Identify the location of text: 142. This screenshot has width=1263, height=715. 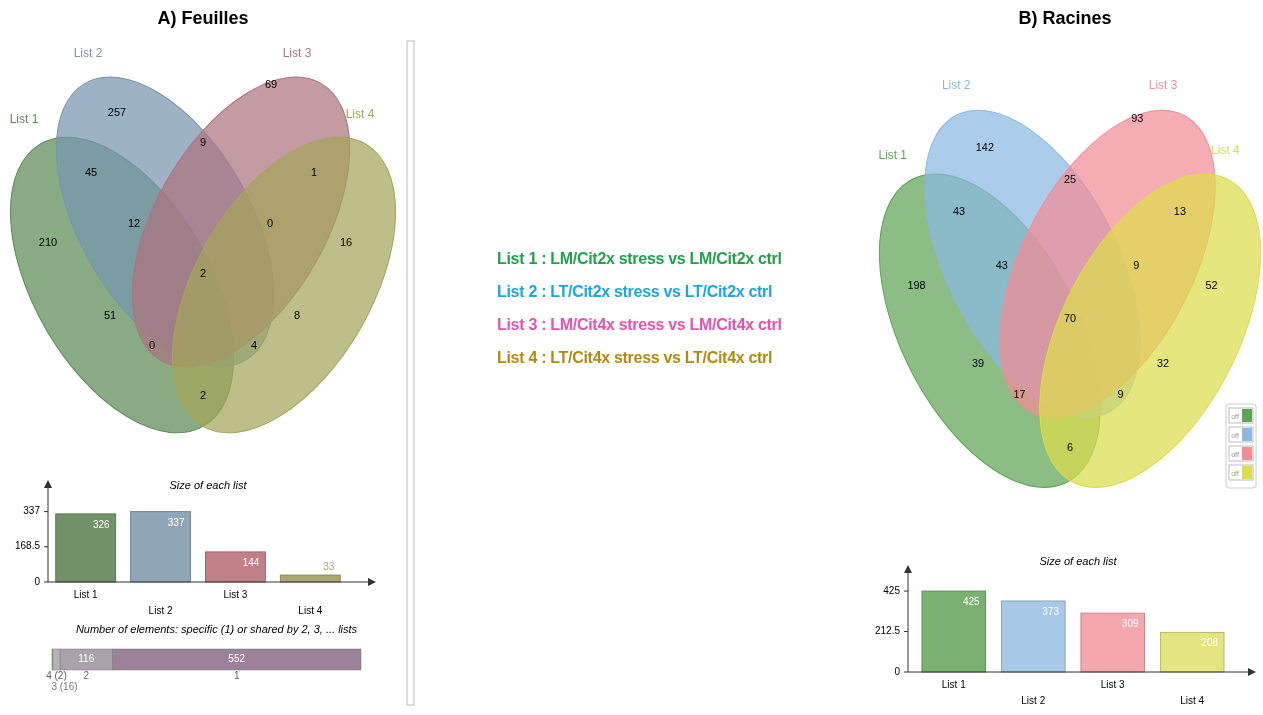
(984, 147).